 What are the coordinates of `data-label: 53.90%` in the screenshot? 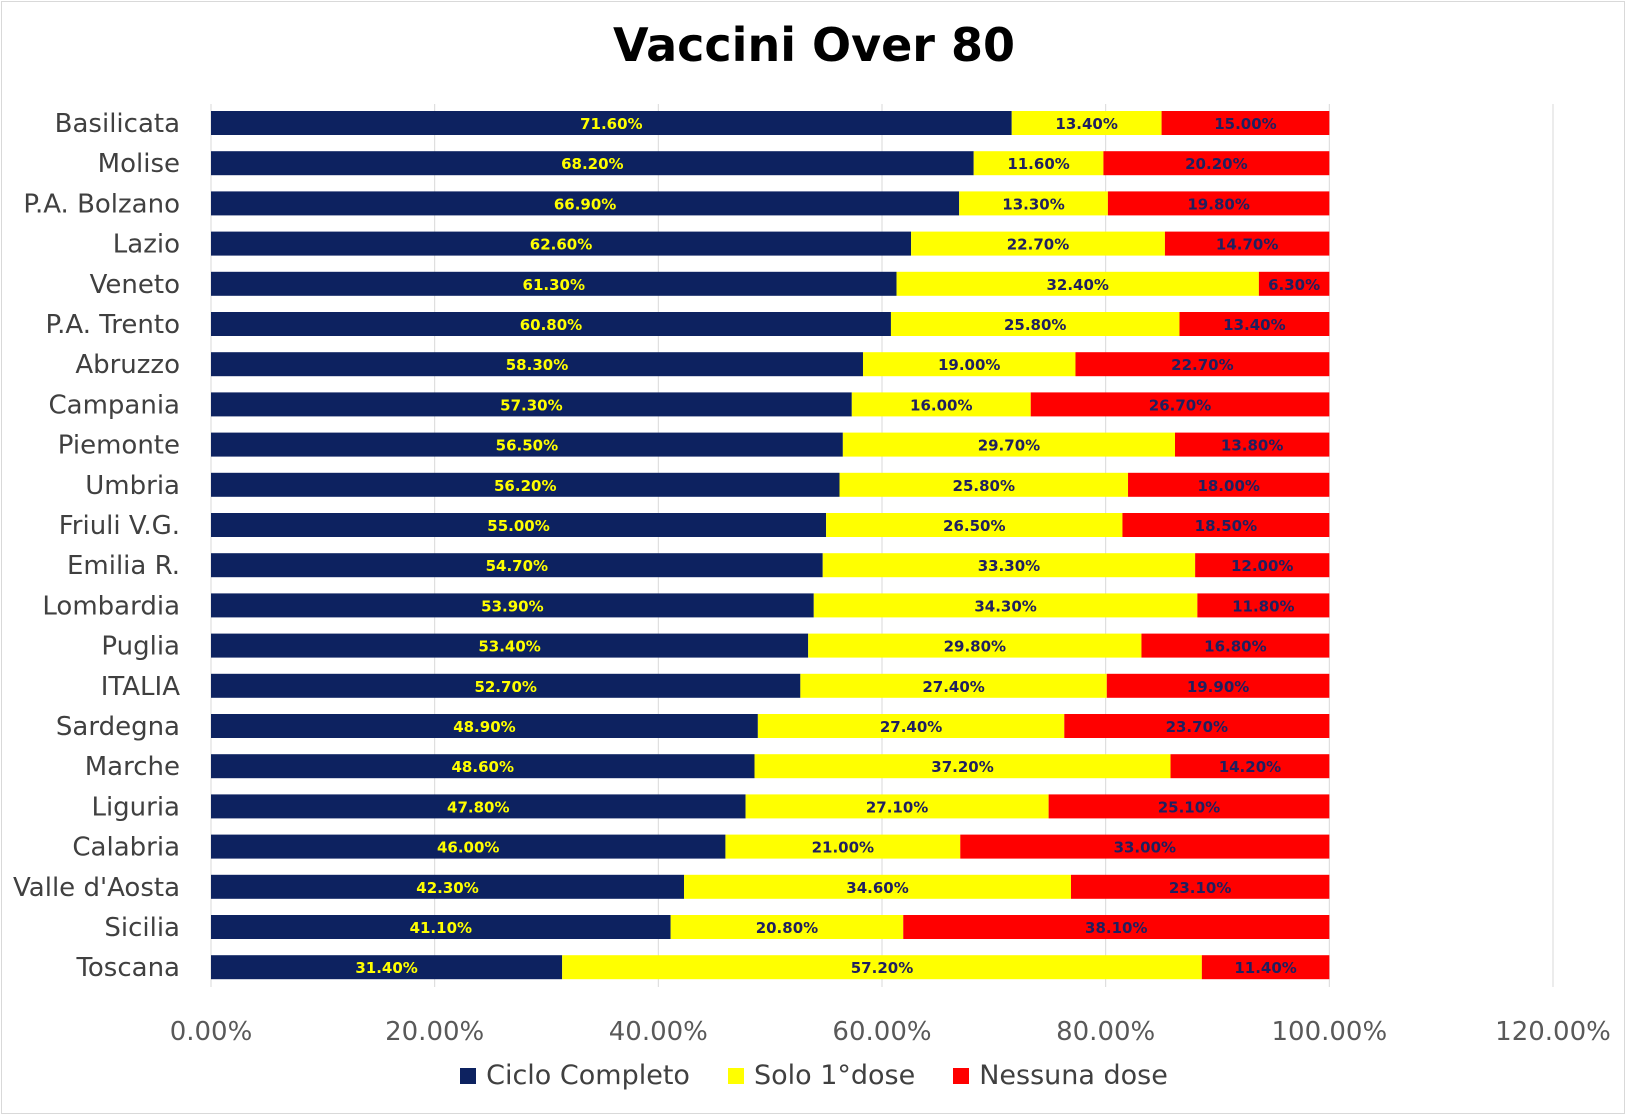 It's located at (512, 606).